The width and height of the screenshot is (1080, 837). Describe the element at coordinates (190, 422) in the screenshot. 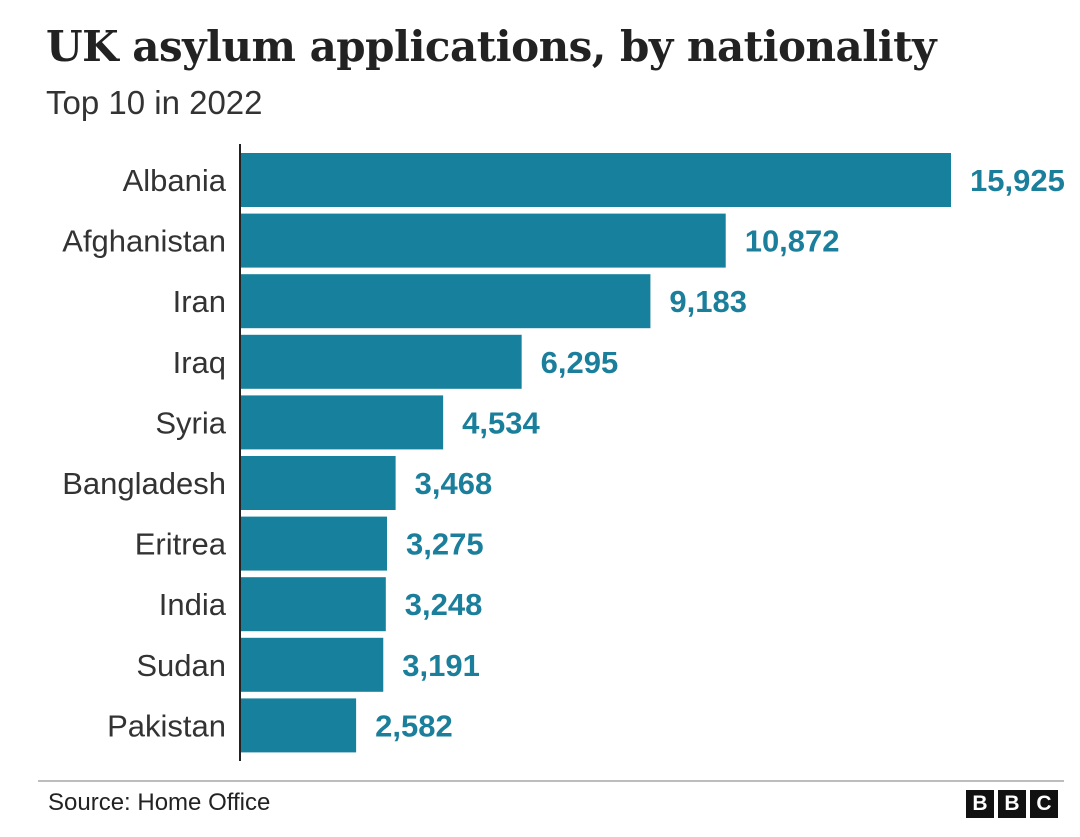

I see `category-label-syria: Syria` at that location.